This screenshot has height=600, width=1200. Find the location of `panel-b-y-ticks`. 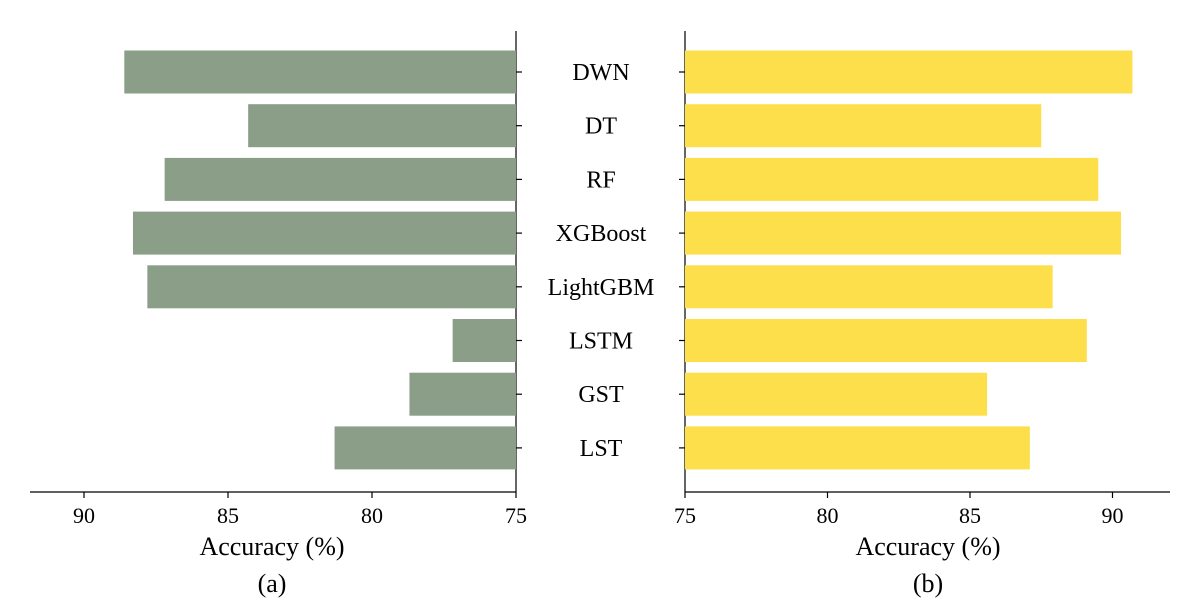

panel-b-y-ticks is located at coordinates (682, 260).